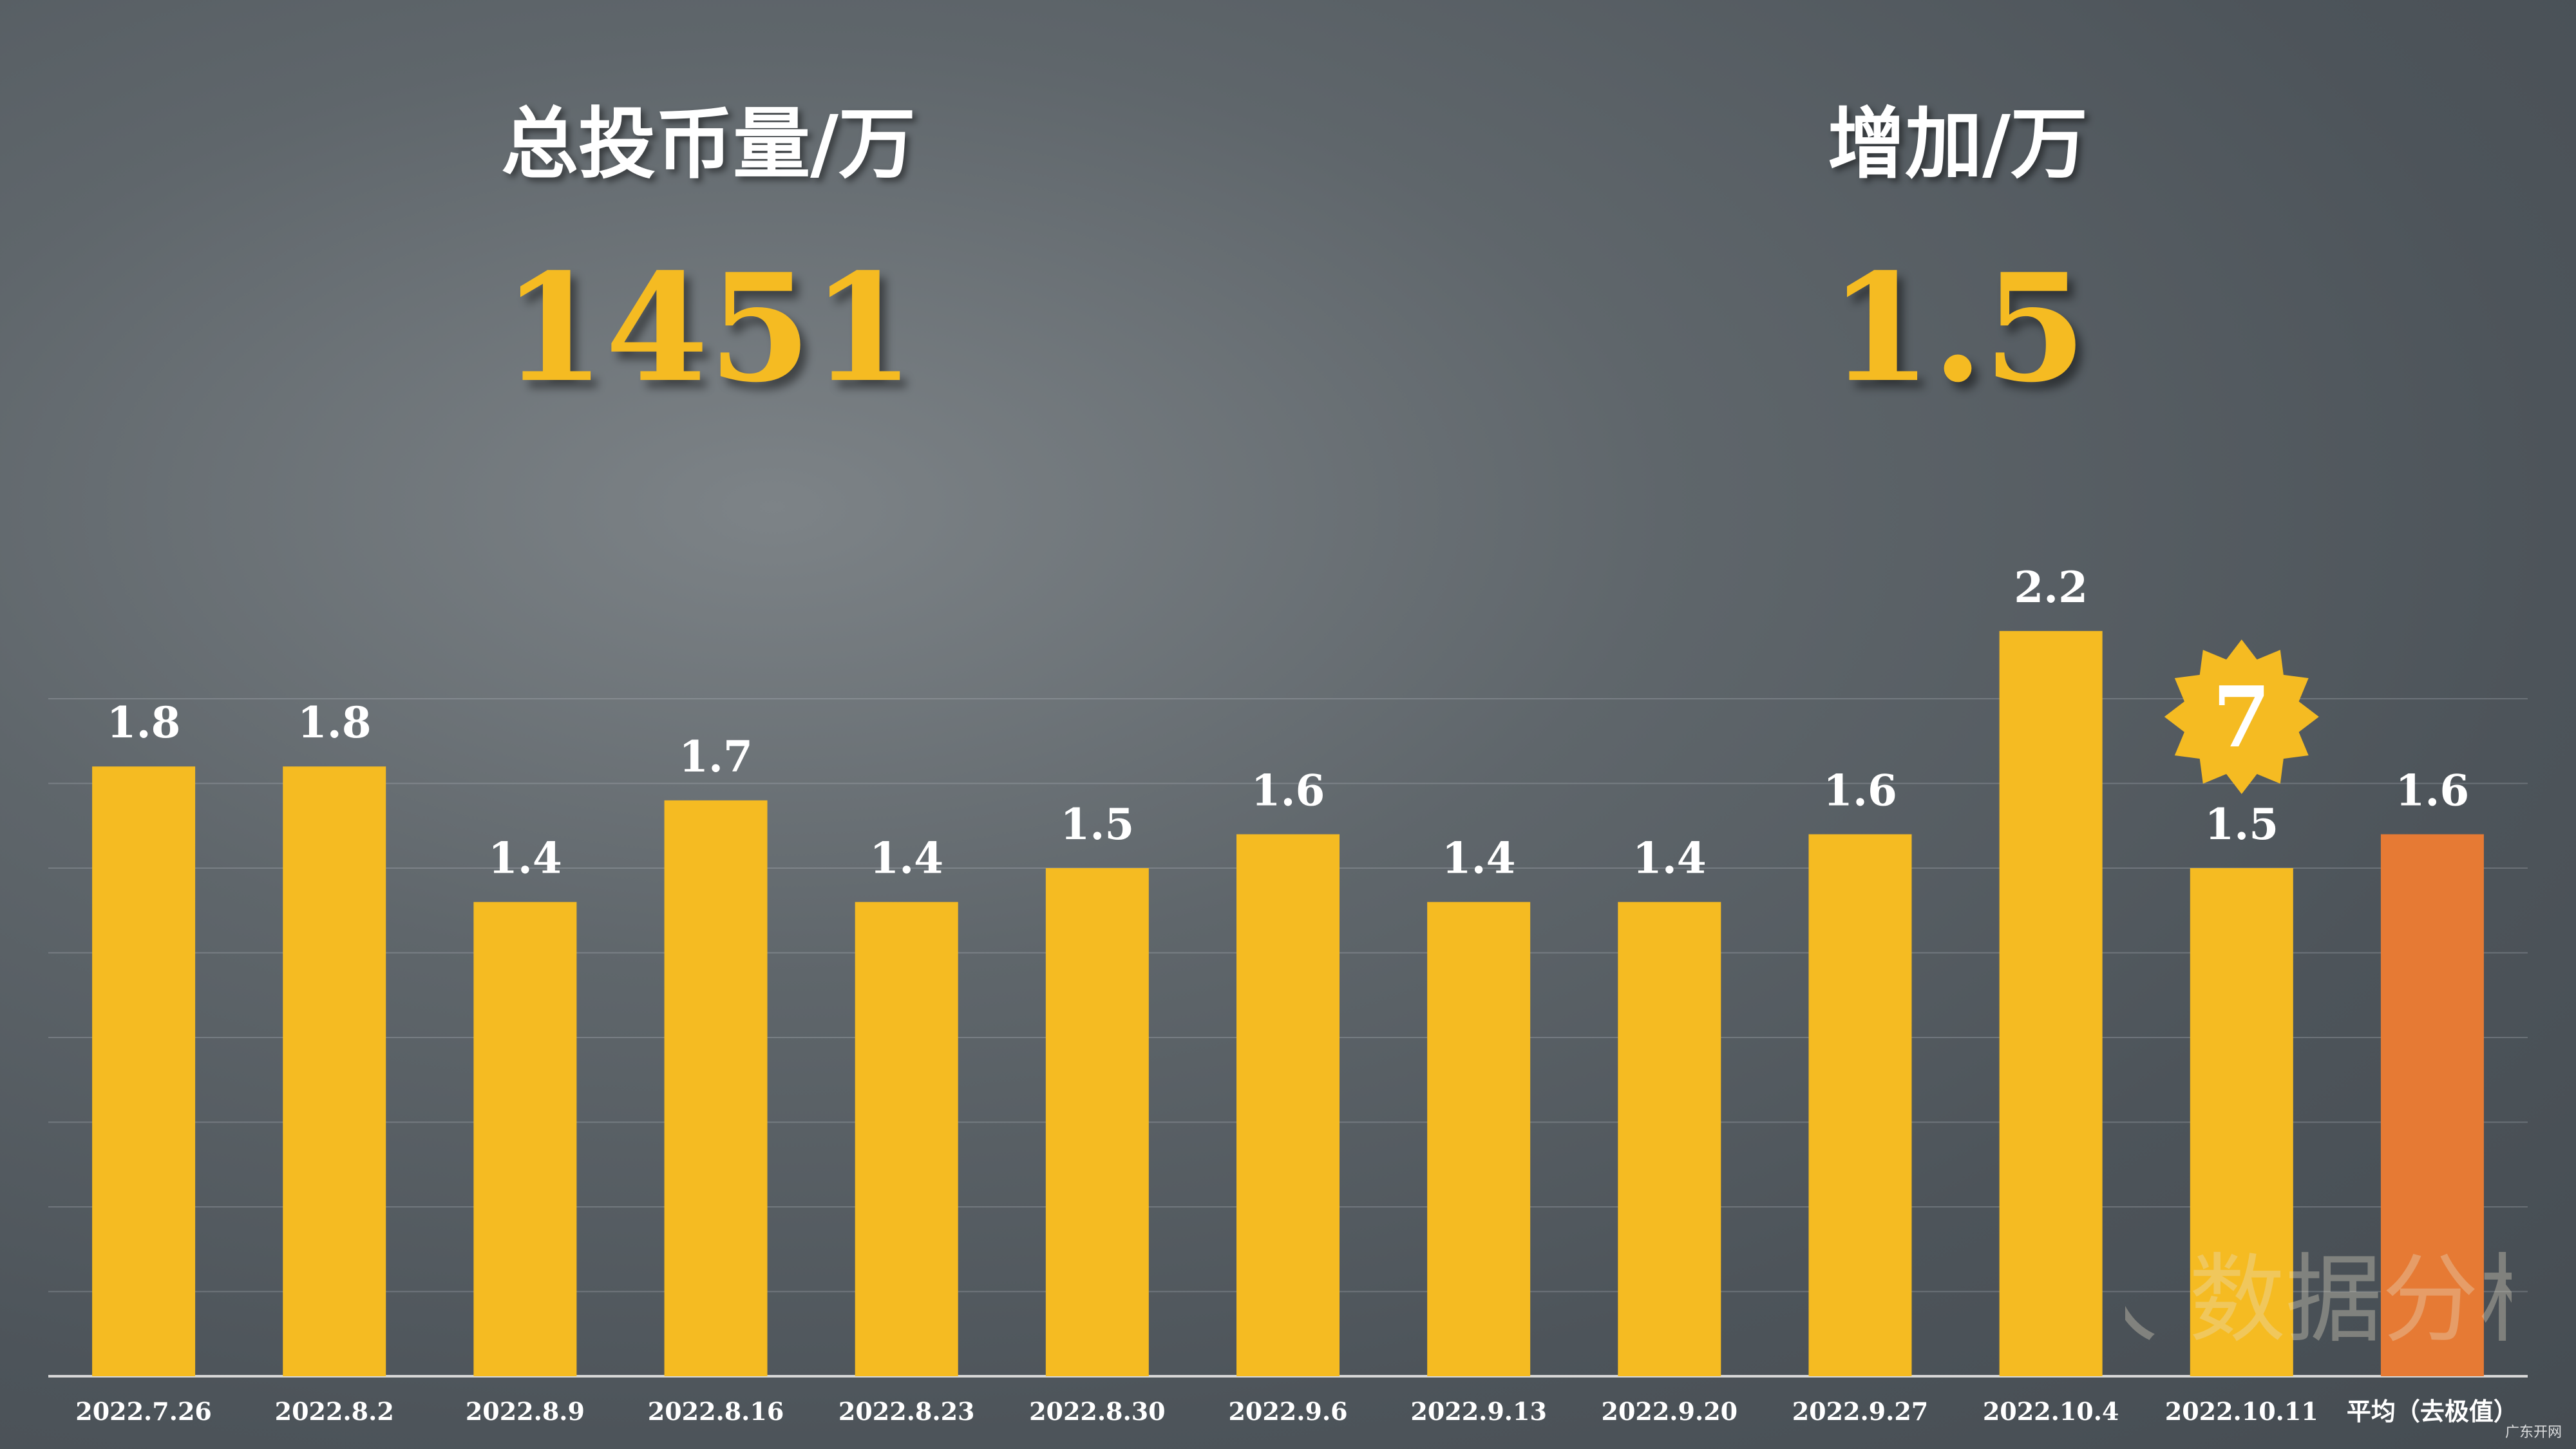 The height and width of the screenshot is (1449, 2576). Describe the element at coordinates (1670, 1411) in the screenshot. I see `tick-label-8: 2022.9.20` at that location.